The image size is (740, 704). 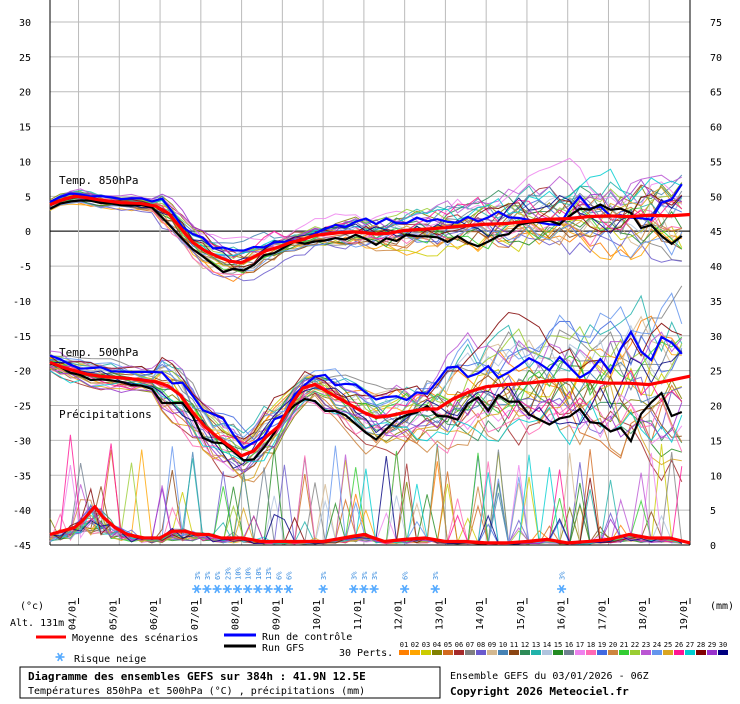 I want to click on pert-number: 16, so click(x=569, y=645).